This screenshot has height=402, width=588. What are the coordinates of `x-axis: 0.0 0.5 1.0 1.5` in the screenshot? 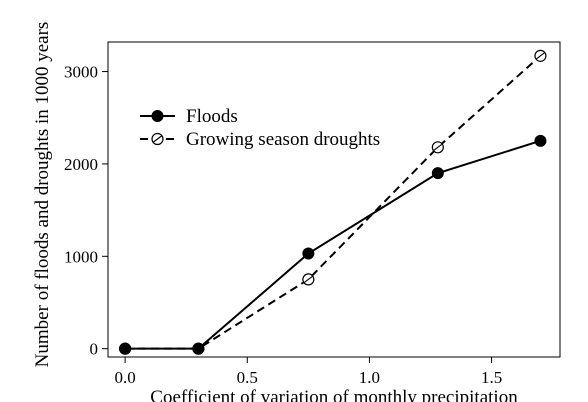 It's located at (308, 372).